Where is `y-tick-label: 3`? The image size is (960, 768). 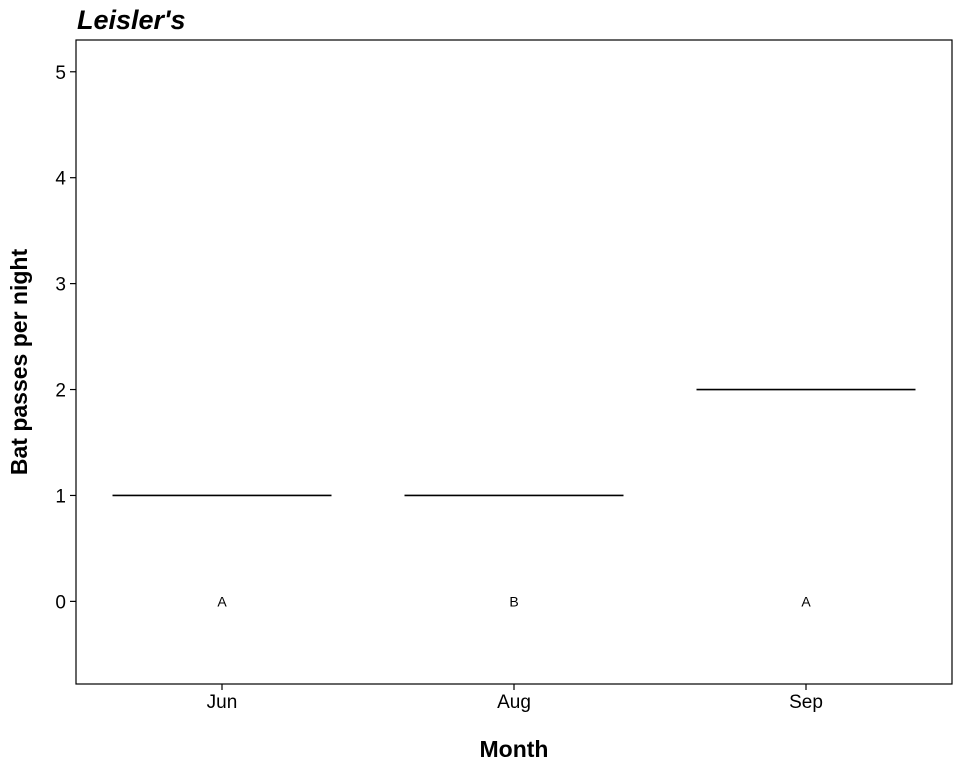 y-tick-label: 3 is located at coordinates (60, 285).